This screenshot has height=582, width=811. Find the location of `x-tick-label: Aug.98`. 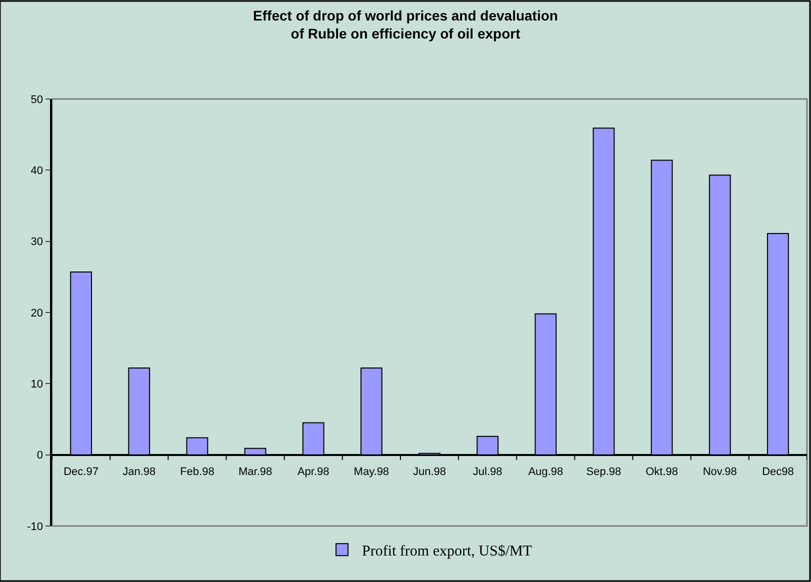

x-tick-label: Aug.98 is located at coordinates (546, 472).